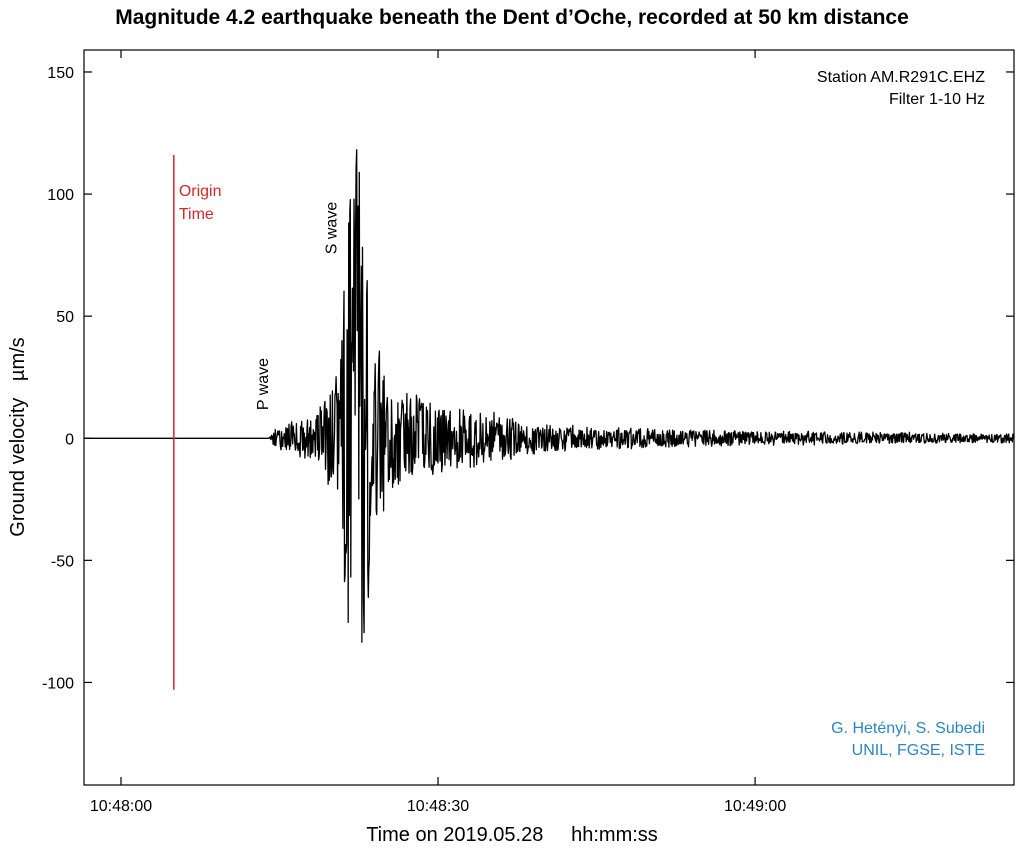 This screenshot has width=1024, height=852. I want to click on station-label: Station AM.R291C.EHZ, so click(901, 77).